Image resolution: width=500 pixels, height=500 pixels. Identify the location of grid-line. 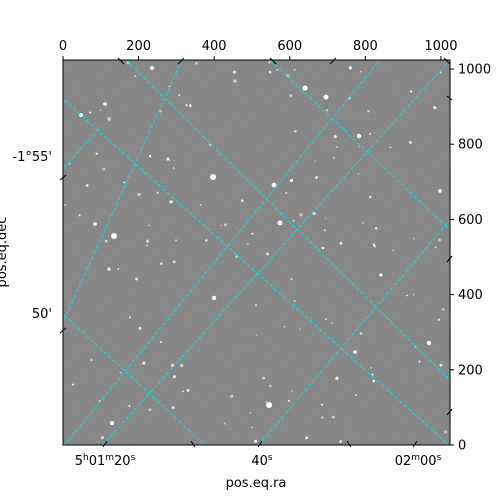
(123, 190).